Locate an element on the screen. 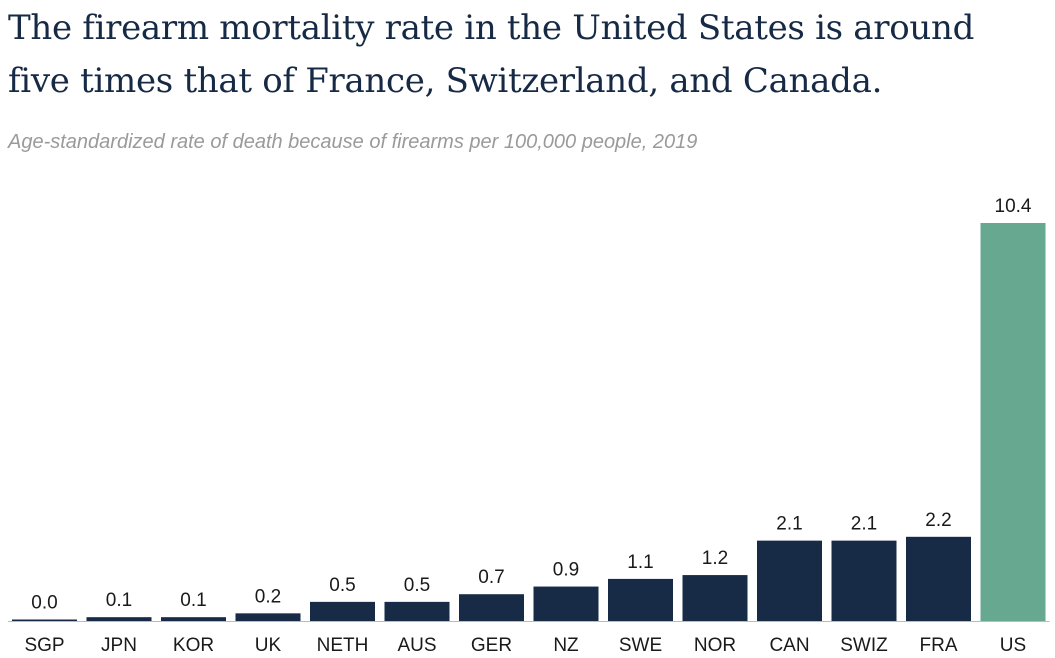 The image size is (1055, 658). bar-sgp is located at coordinates (44, 620).